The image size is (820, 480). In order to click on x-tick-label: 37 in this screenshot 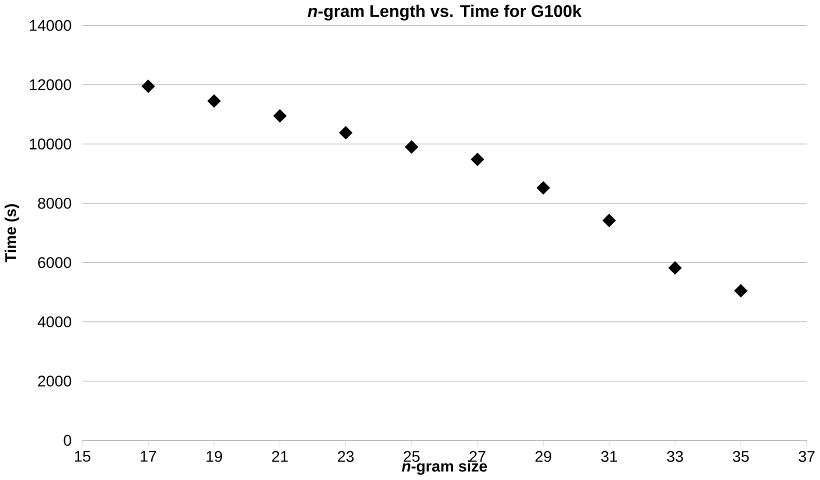, I will do `click(806, 456)`.